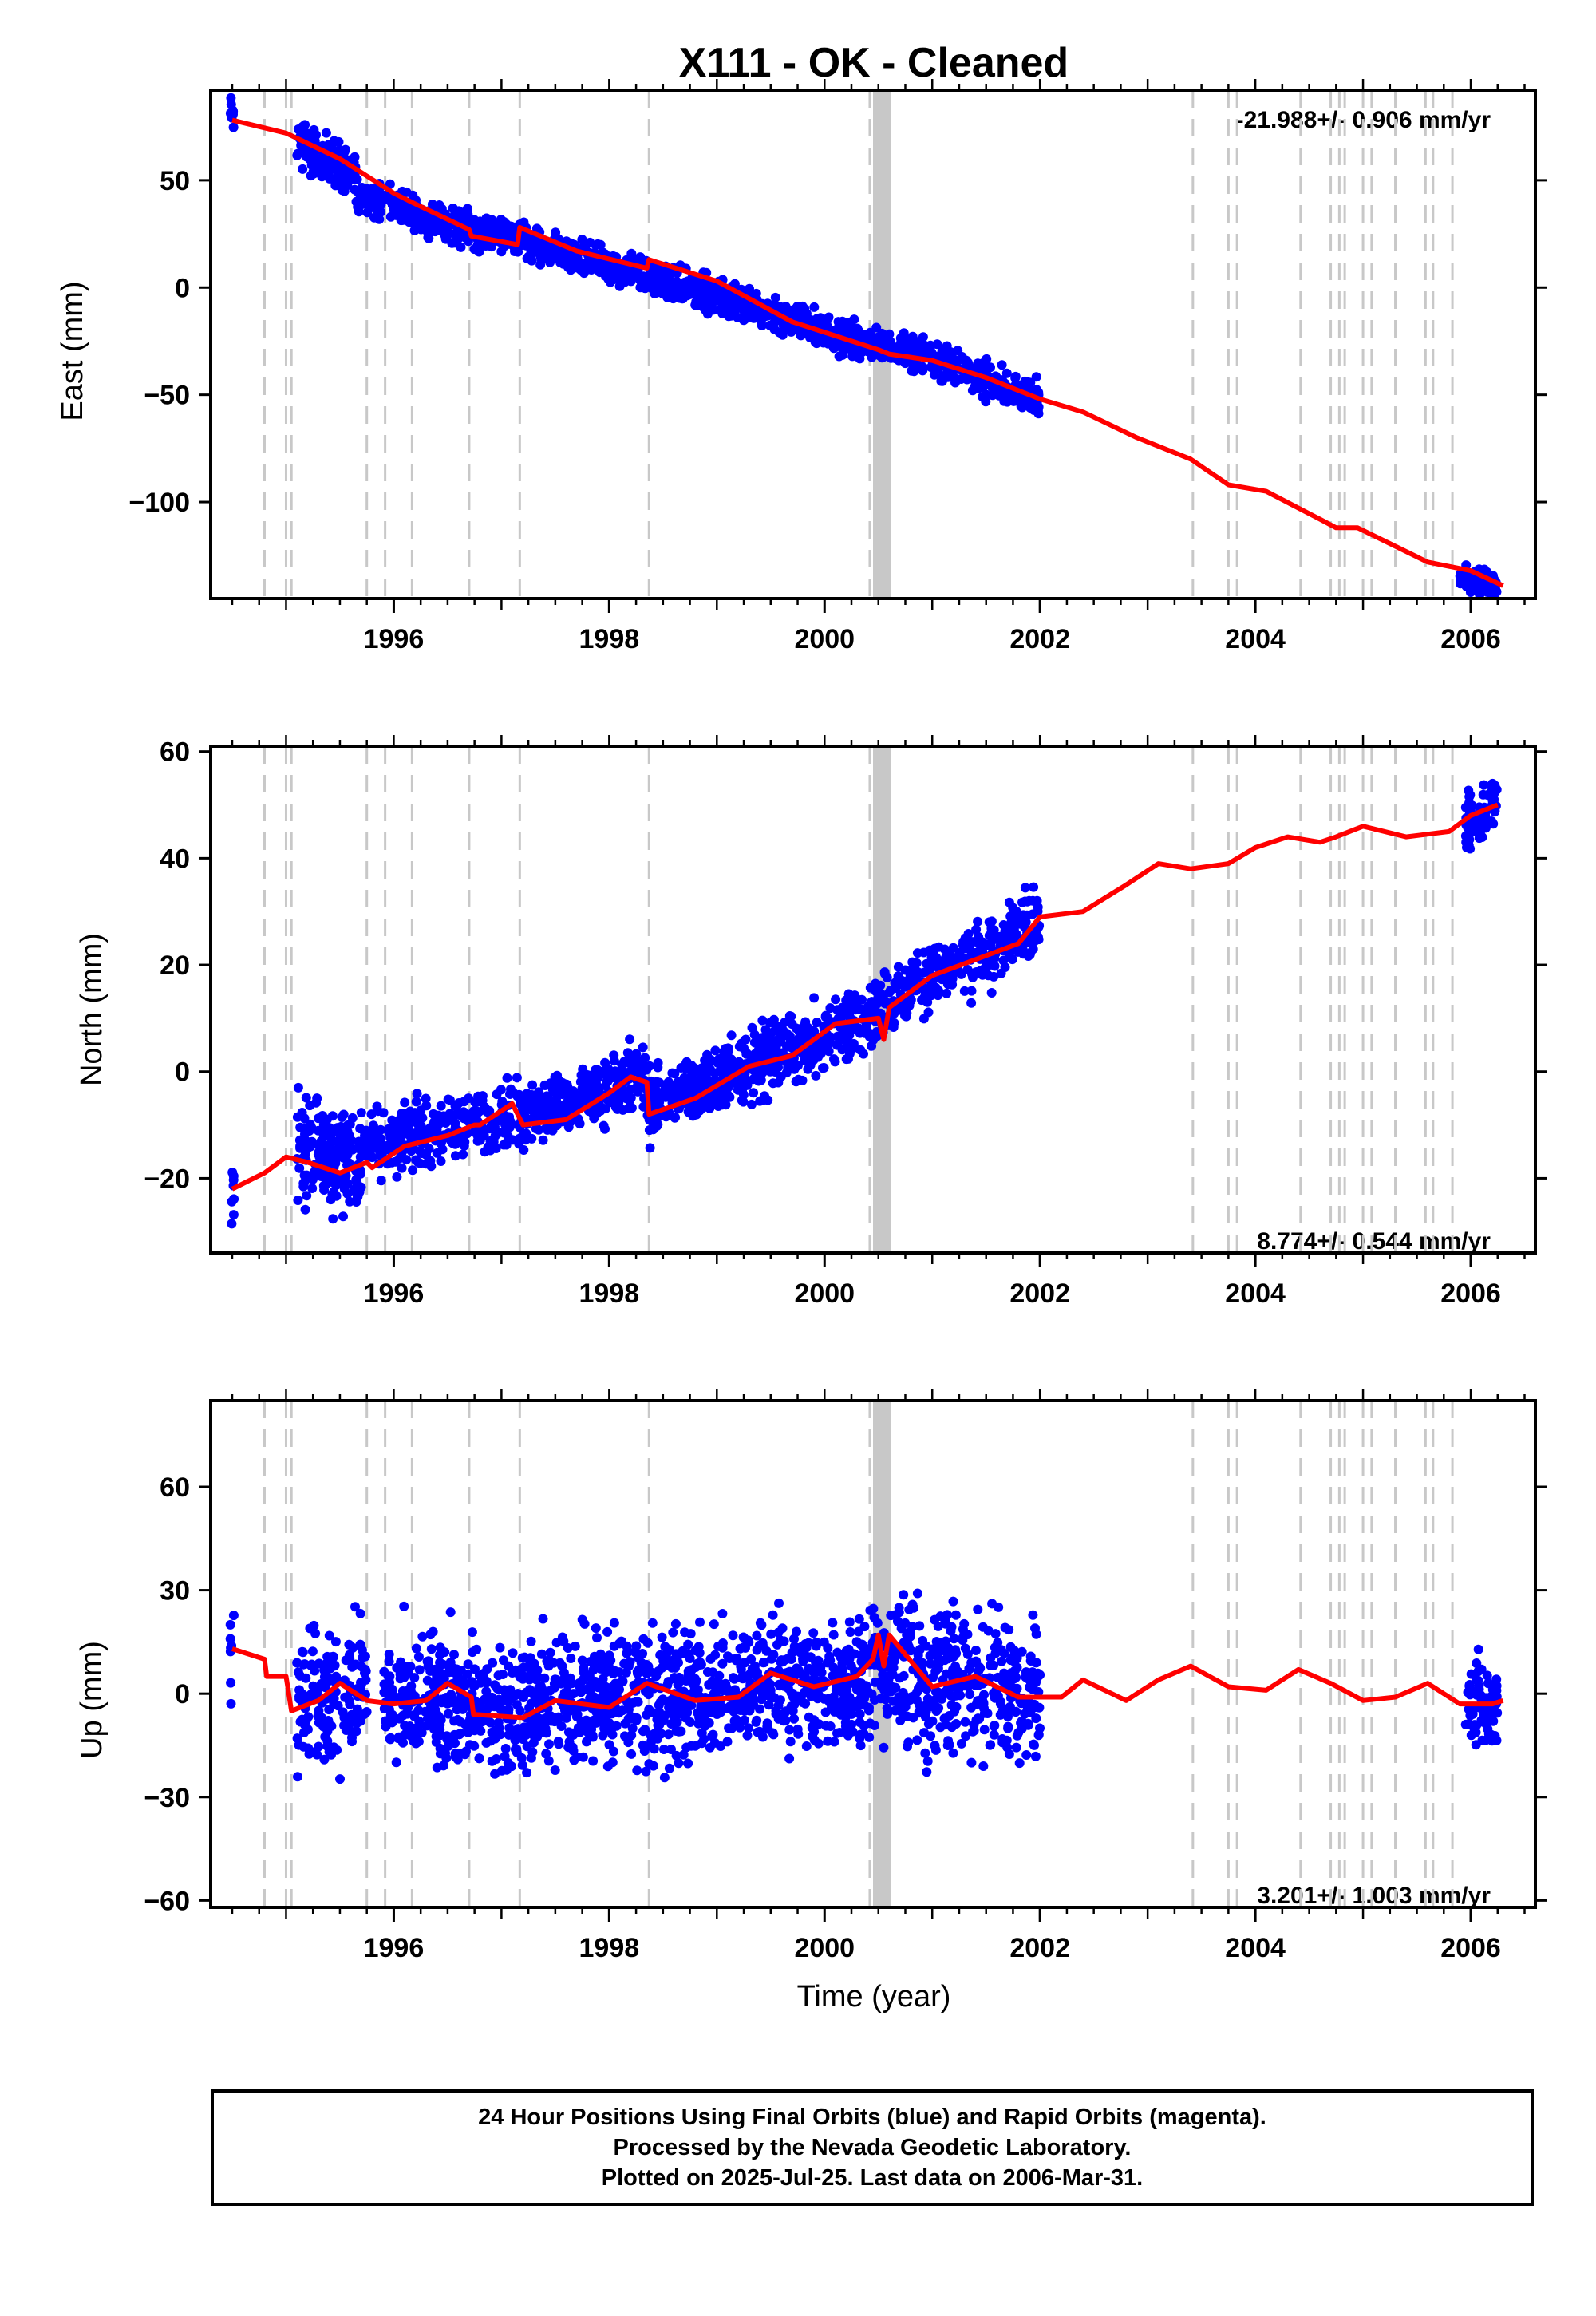  I want to click on north-rate-label: 8.774+/- 0.544 mm/yr, so click(1374, 1241).